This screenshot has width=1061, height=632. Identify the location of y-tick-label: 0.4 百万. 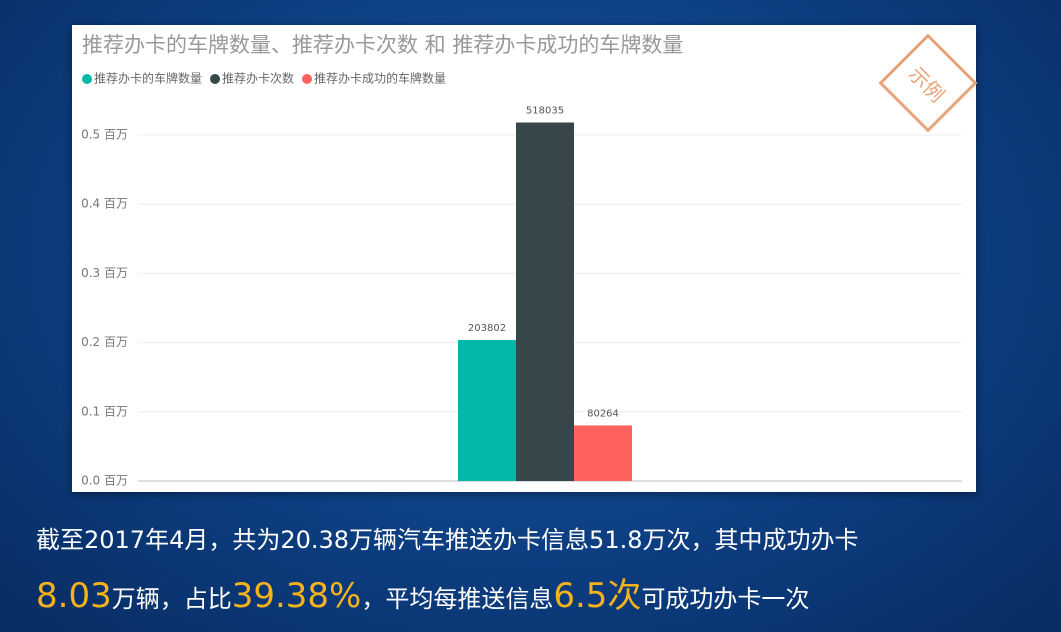
(104, 204).